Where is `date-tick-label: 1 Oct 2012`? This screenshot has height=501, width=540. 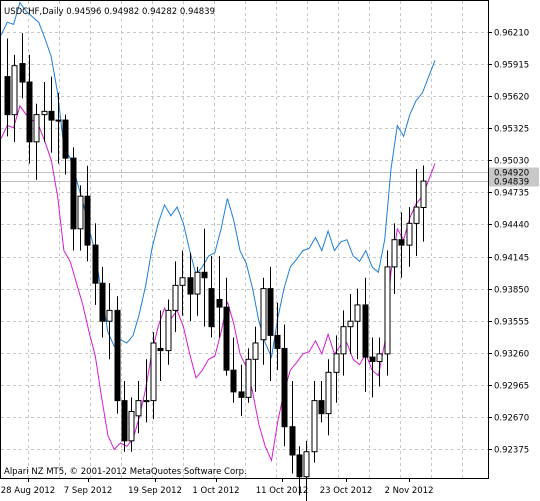
date-tick-label: 1 Oct 2012 is located at coordinates (215, 491).